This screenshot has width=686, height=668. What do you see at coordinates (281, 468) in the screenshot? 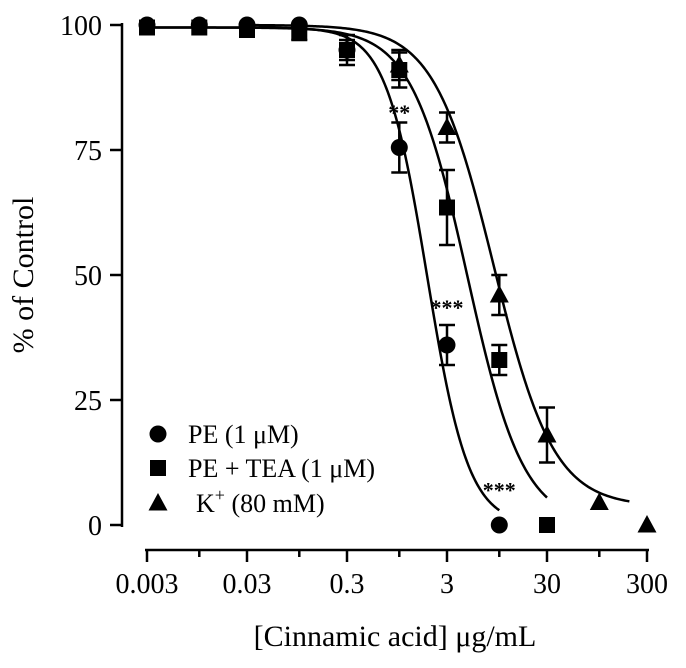
I see `legend-label: PE + TEA (1 μM)` at bounding box center [281, 468].